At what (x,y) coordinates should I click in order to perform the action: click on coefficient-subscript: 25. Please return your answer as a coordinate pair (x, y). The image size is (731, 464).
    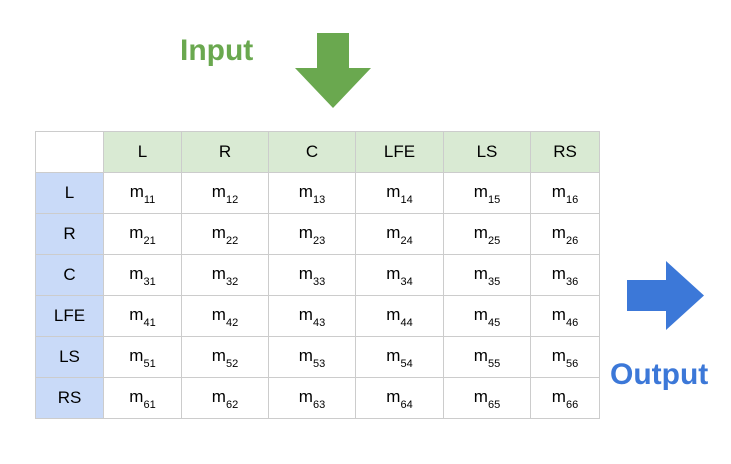
    Looking at the image, I should click on (494, 241).